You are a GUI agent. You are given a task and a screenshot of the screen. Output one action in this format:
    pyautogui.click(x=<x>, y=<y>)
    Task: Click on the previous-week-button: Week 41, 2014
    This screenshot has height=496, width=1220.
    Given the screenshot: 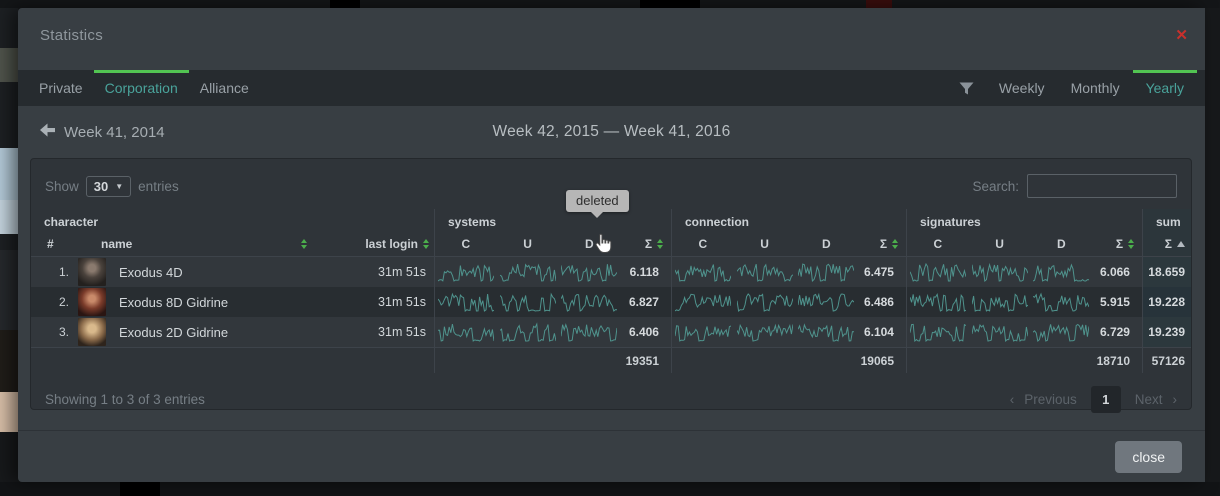 What is the action you would take?
    pyautogui.click(x=102, y=132)
    